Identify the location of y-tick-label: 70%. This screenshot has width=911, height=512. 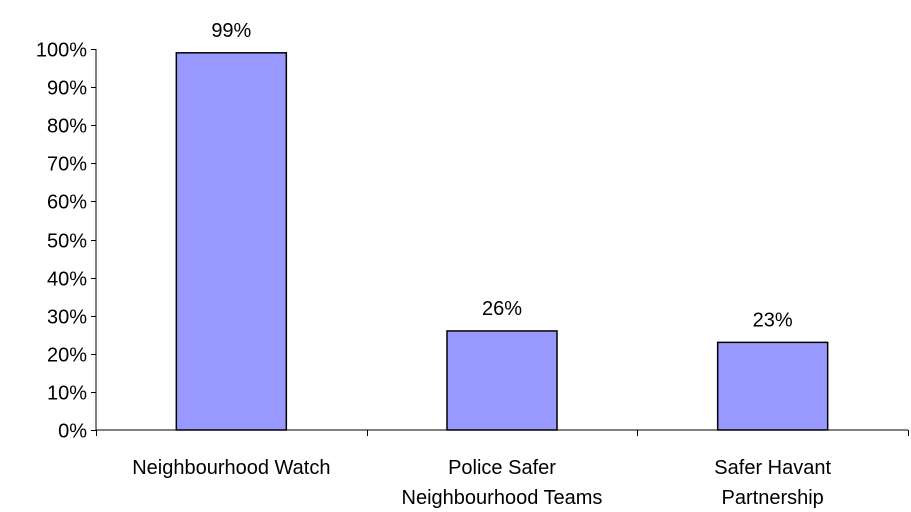
(67, 165).